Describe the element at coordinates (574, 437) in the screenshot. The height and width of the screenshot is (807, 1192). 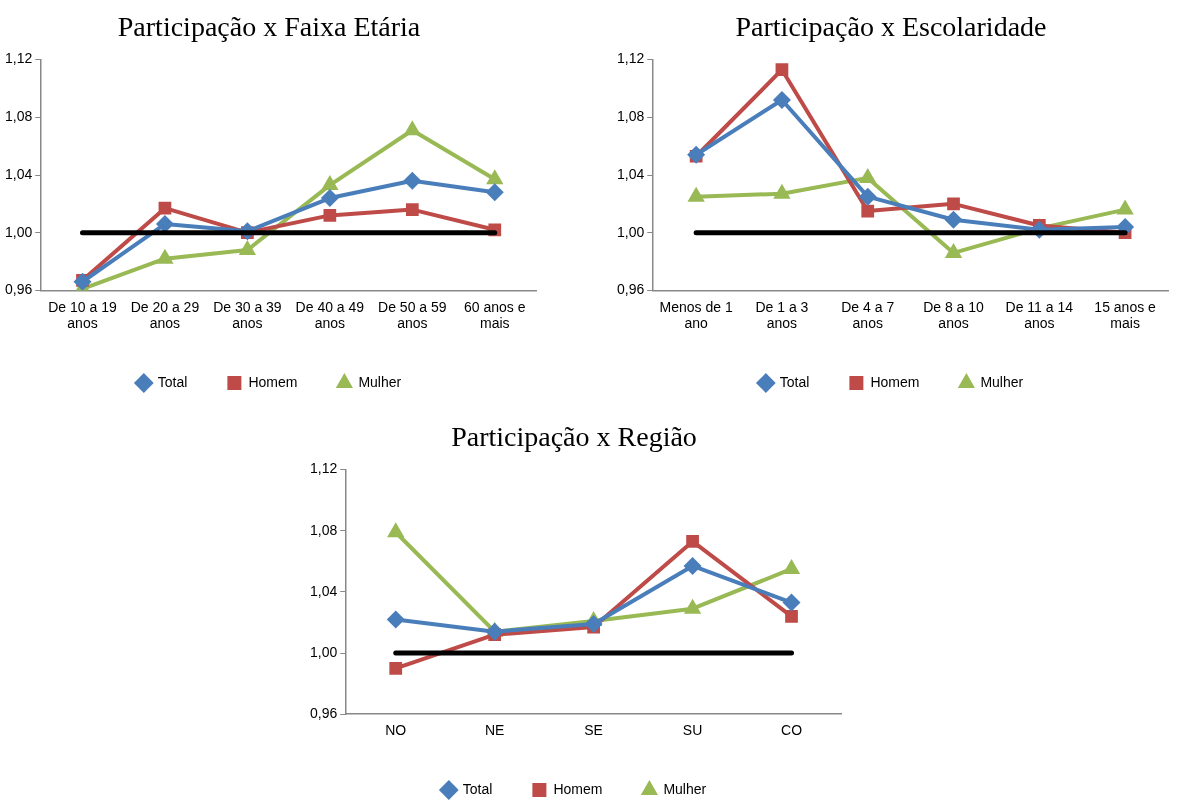
I see `chart-title: Participação x Região` at that location.